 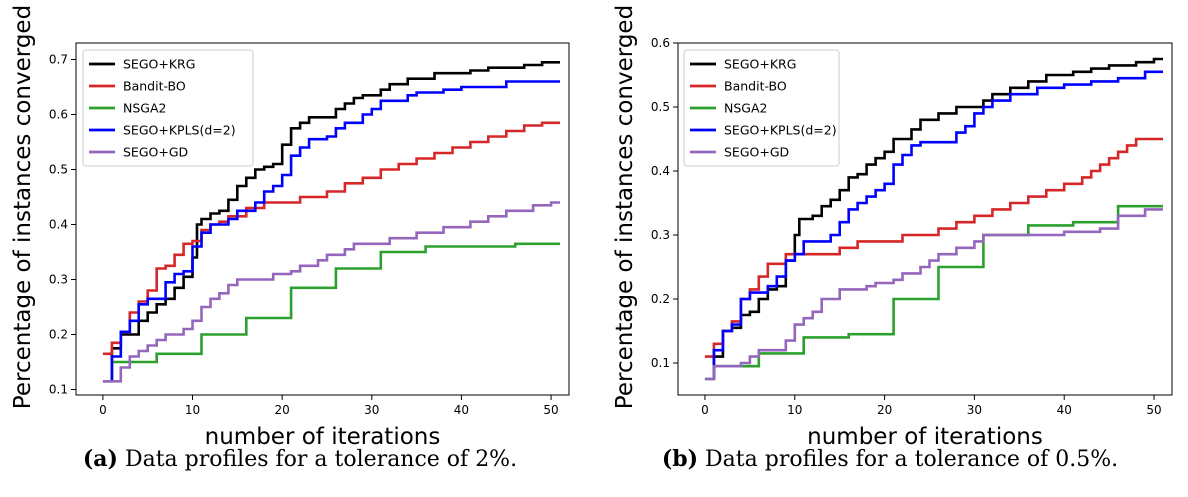 I want to click on chart-b-legend-box, so click(x=761, y=108).